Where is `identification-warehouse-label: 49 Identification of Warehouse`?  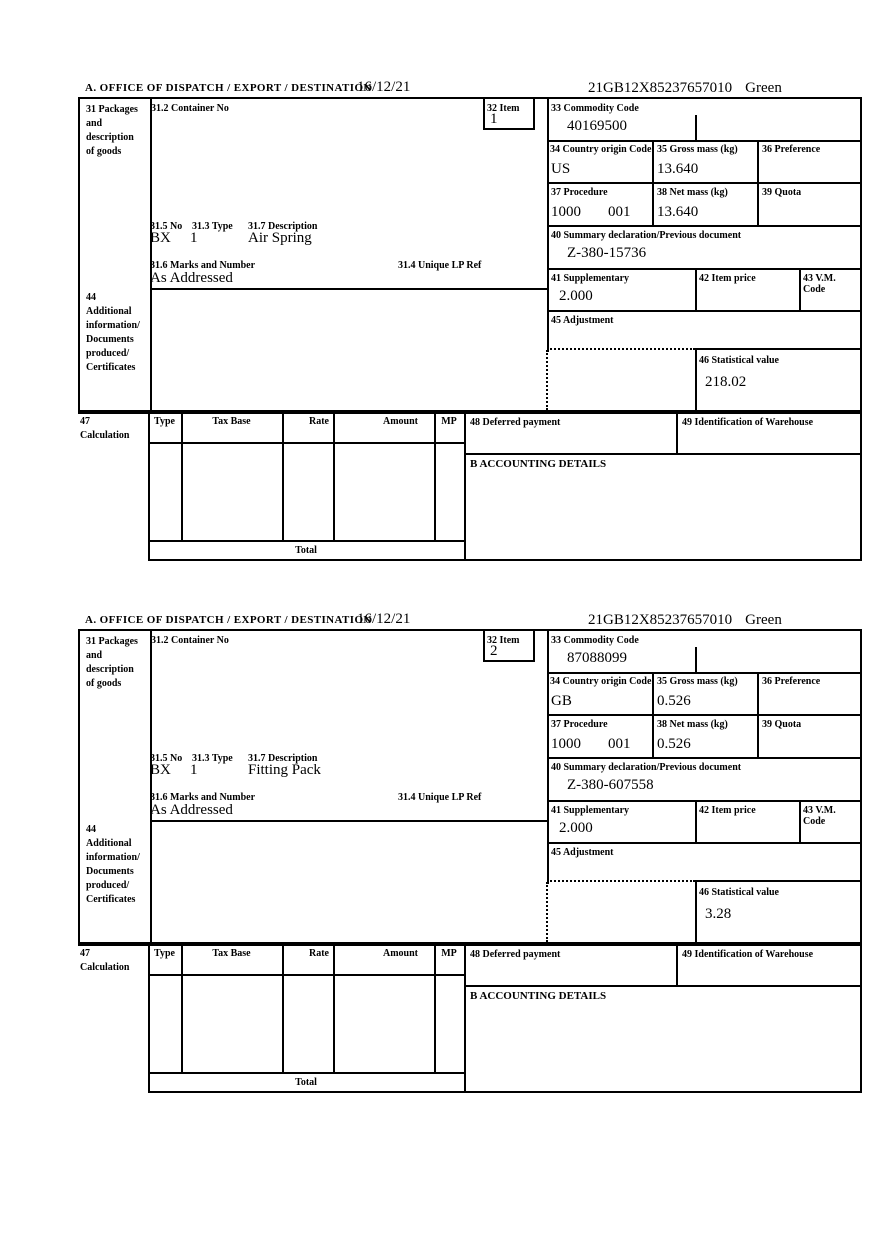
identification-warehouse-label: 49 Identification of Warehouse is located at coordinates (748, 954).